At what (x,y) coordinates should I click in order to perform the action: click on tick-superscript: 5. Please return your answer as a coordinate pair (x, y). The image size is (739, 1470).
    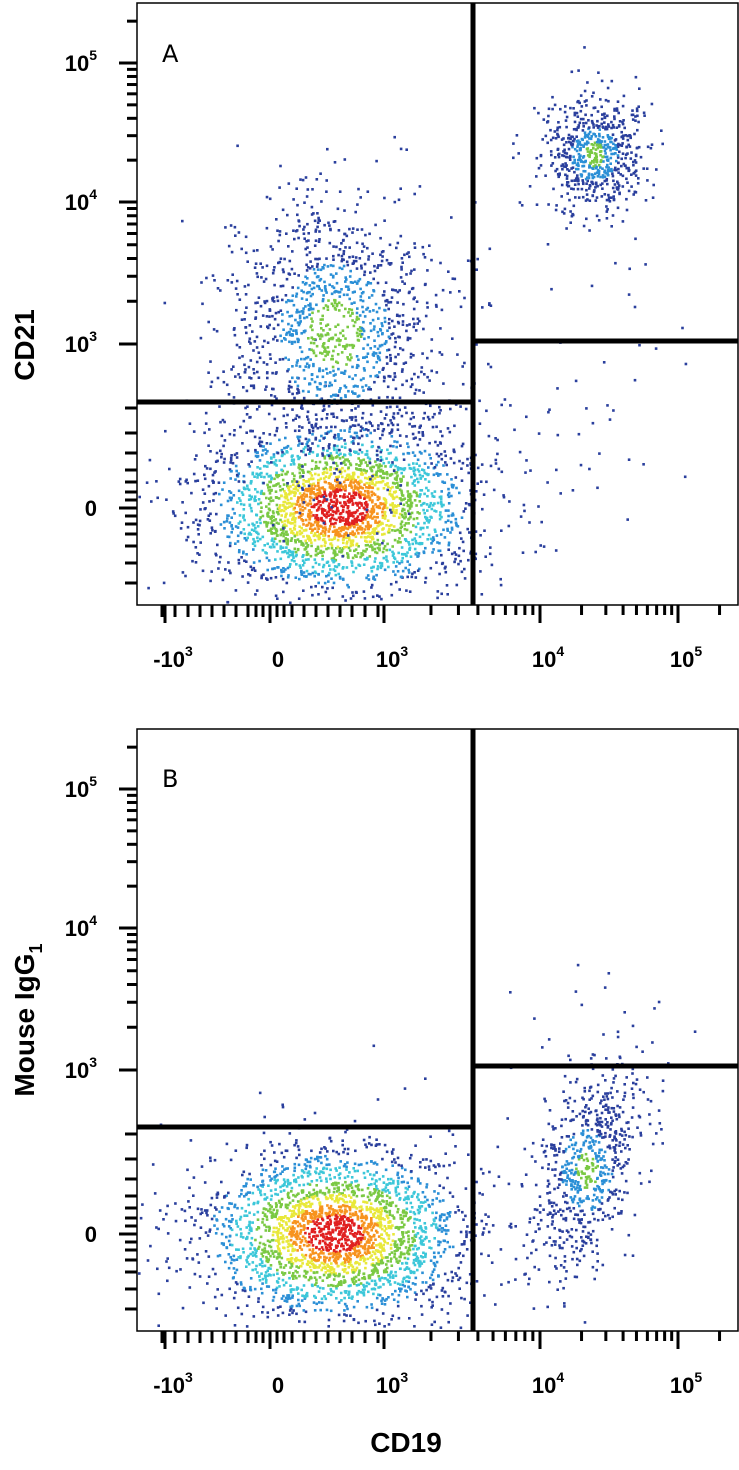
    Looking at the image, I should click on (93, 55).